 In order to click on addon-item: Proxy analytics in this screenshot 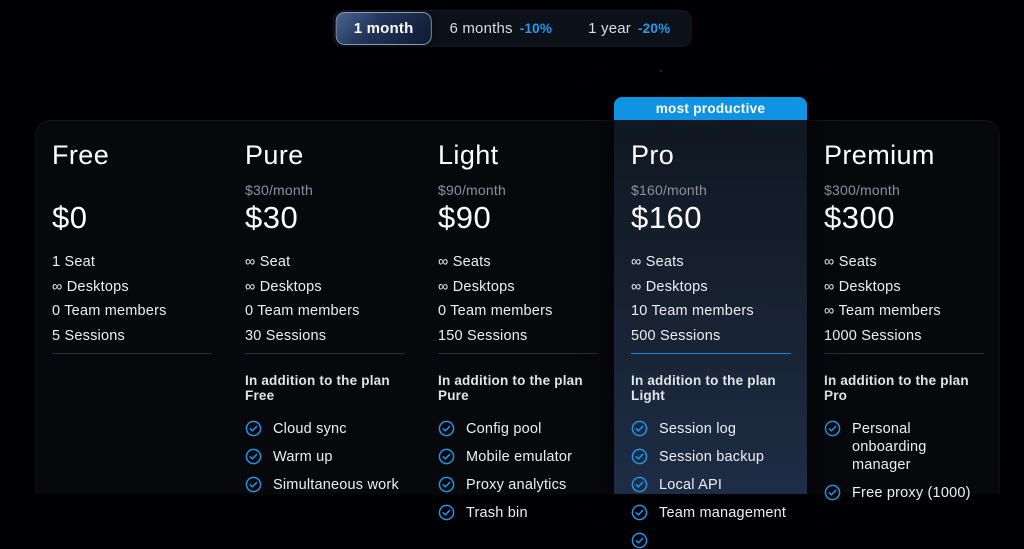, I will do `click(518, 485)`.